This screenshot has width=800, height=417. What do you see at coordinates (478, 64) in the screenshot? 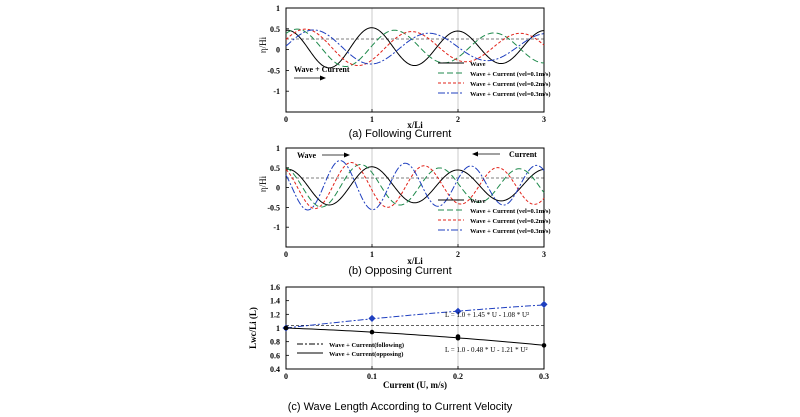
I see `chart-a-legend-label-0: Wave` at bounding box center [478, 64].